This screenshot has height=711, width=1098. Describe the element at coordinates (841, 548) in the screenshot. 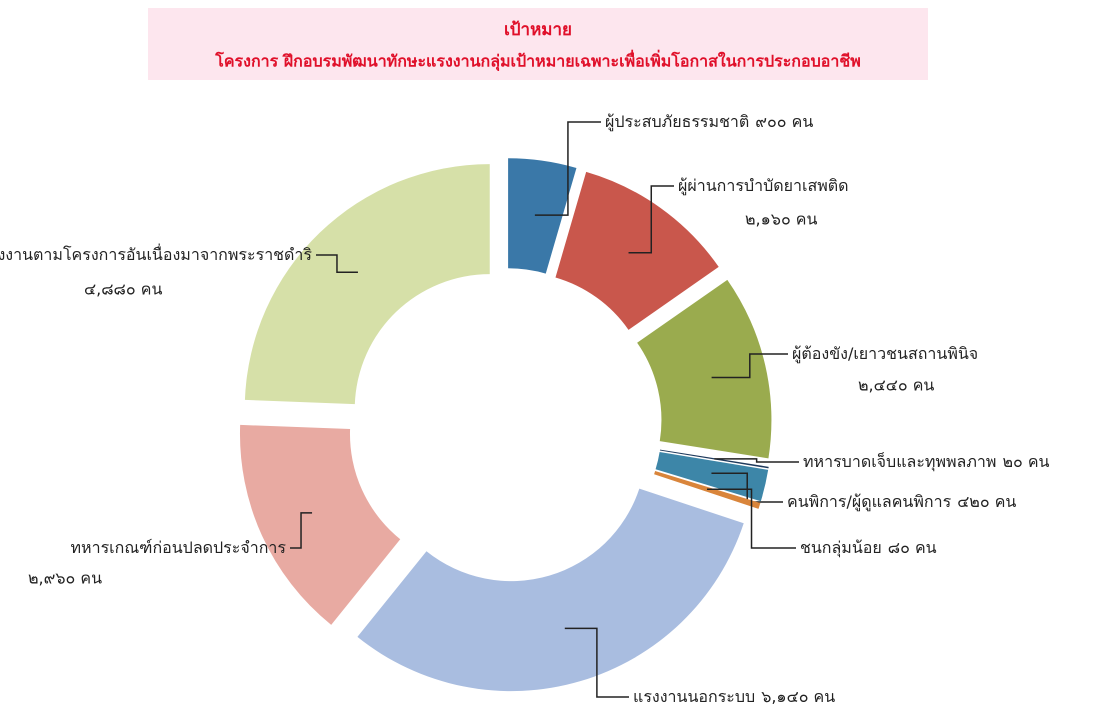

I see `category-name: ชนกลุ่มน้อย` at that location.